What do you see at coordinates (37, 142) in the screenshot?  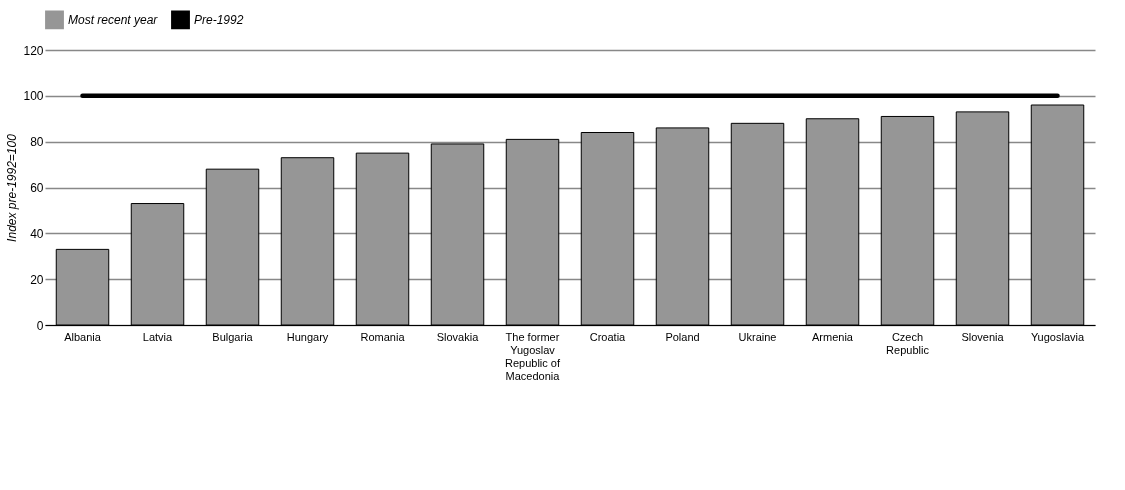 I see `y-tick-label: 80` at bounding box center [37, 142].